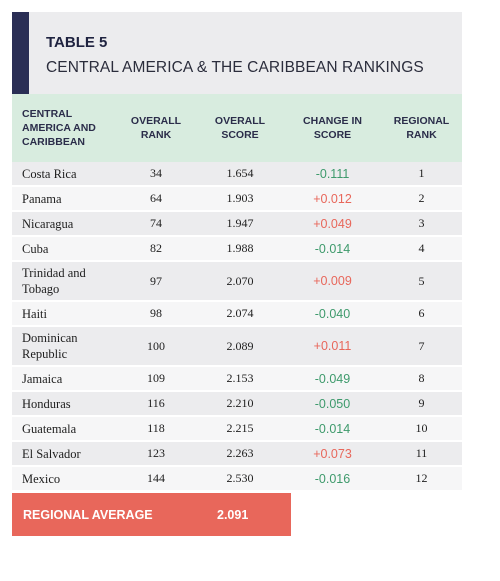 This screenshot has width=500, height=581. What do you see at coordinates (421, 453) in the screenshot?
I see `regional-rank-cell: 11` at bounding box center [421, 453].